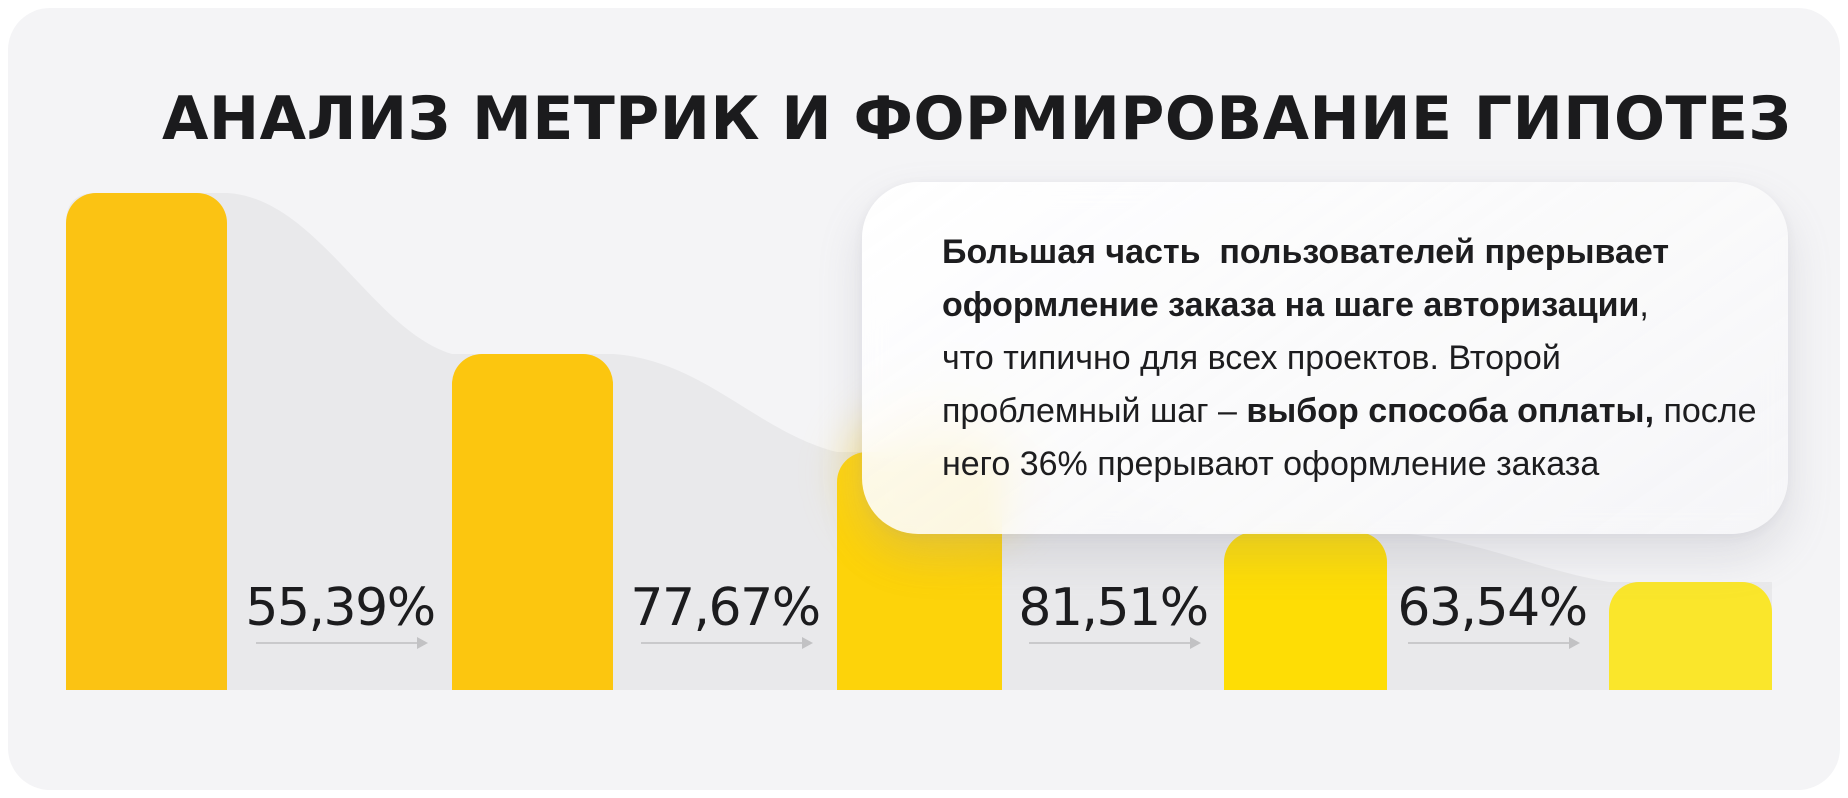 The height and width of the screenshot is (798, 1848). I want to click on annotation-text-bold: выбор способа оплаты,, so click(1450, 411).